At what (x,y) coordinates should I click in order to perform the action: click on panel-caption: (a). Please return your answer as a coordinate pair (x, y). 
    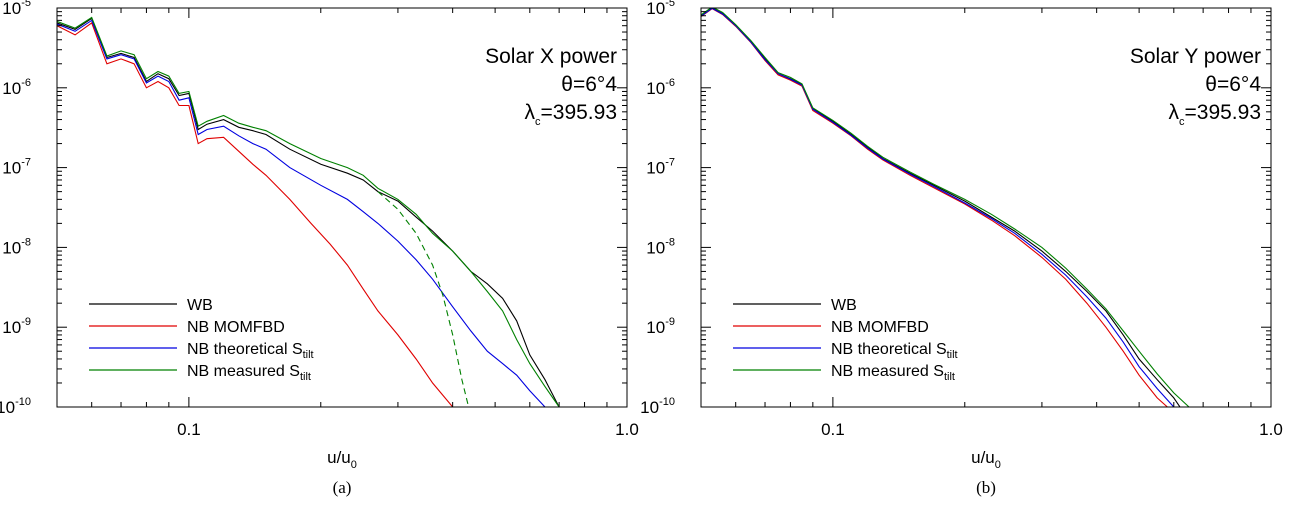
    Looking at the image, I should click on (342, 487).